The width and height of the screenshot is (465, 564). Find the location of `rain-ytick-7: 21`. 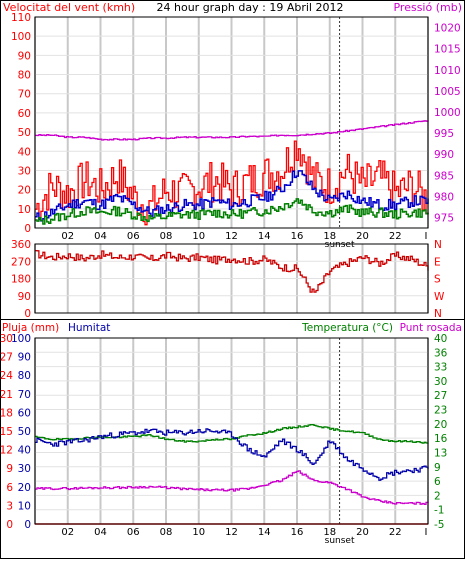

rain-ytick-7: 21 is located at coordinates (6, 395).